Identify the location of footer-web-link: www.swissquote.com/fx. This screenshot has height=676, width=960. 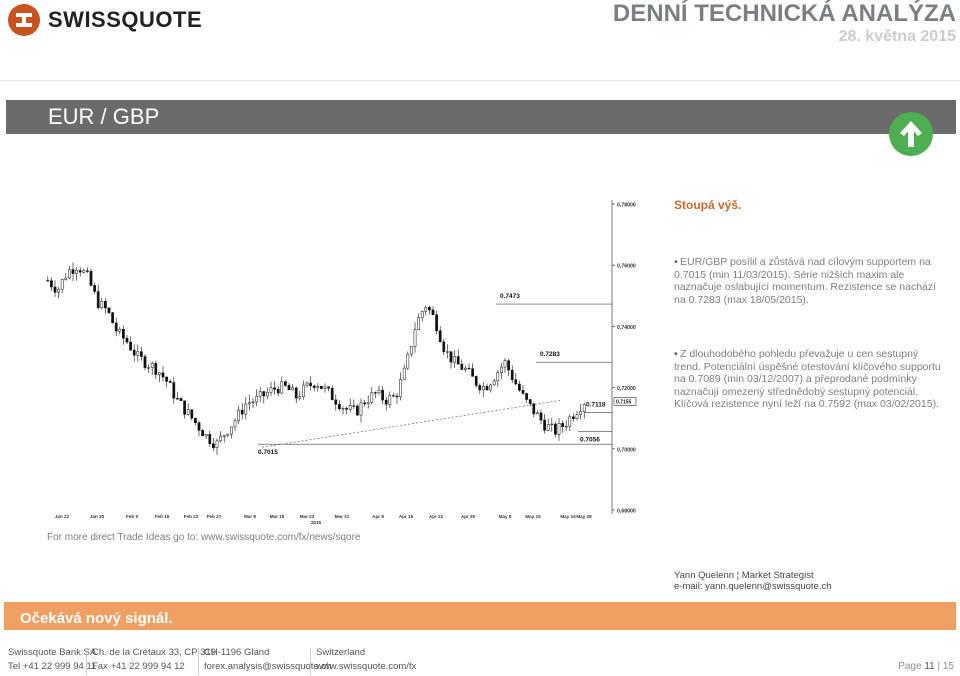
(366, 666).